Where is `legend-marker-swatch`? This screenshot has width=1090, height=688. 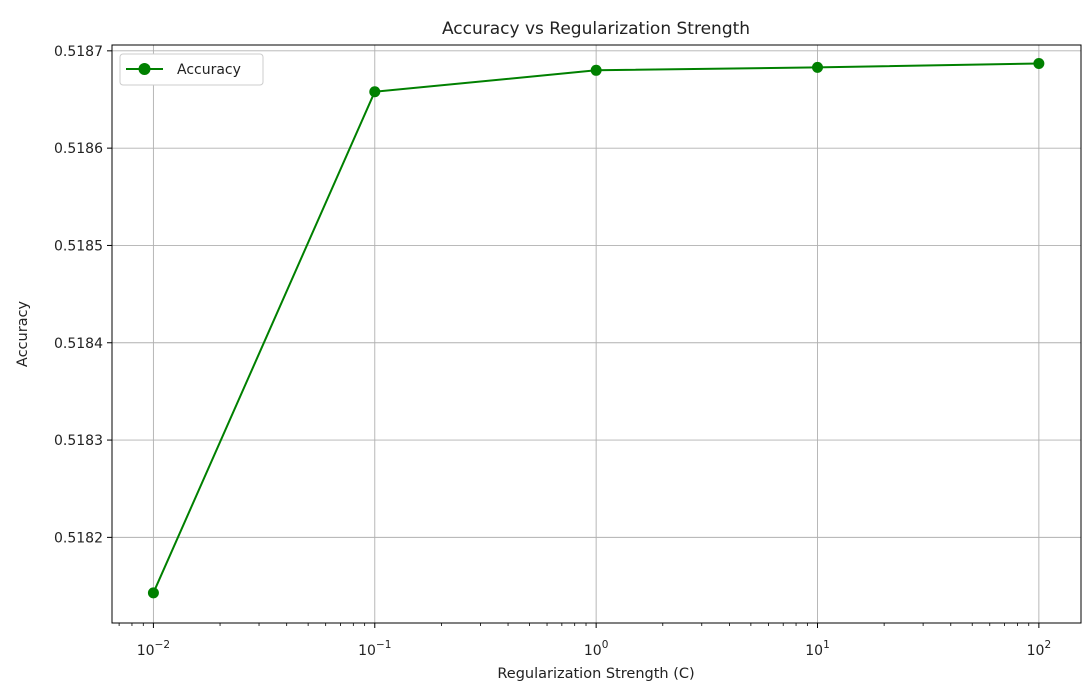 legend-marker-swatch is located at coordinates (144, 69).